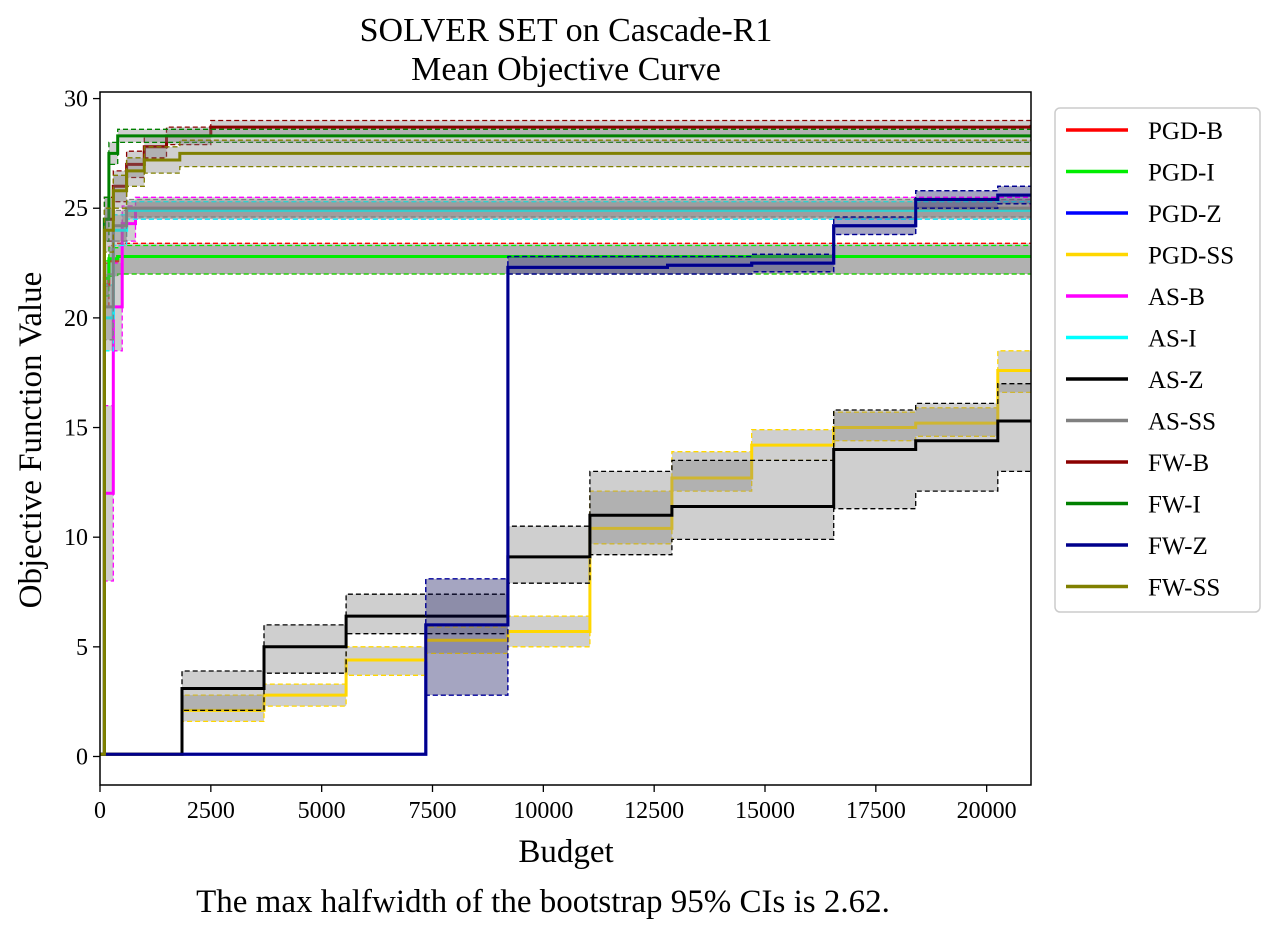  Describe the element at coordinates (1172, 339) in the screenshot. I see `legend-label-as-i: AS-I` at that location.